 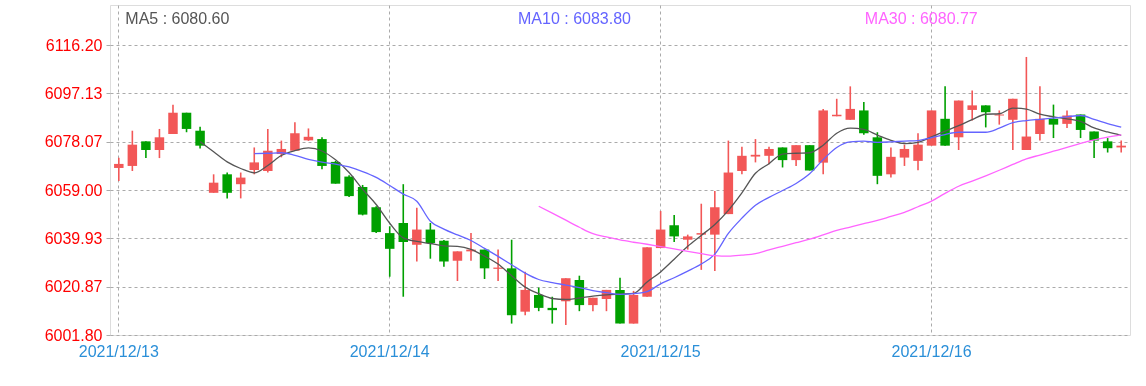 I want to click on y-tick-label: 6078.07, so click(x=73, y=142).